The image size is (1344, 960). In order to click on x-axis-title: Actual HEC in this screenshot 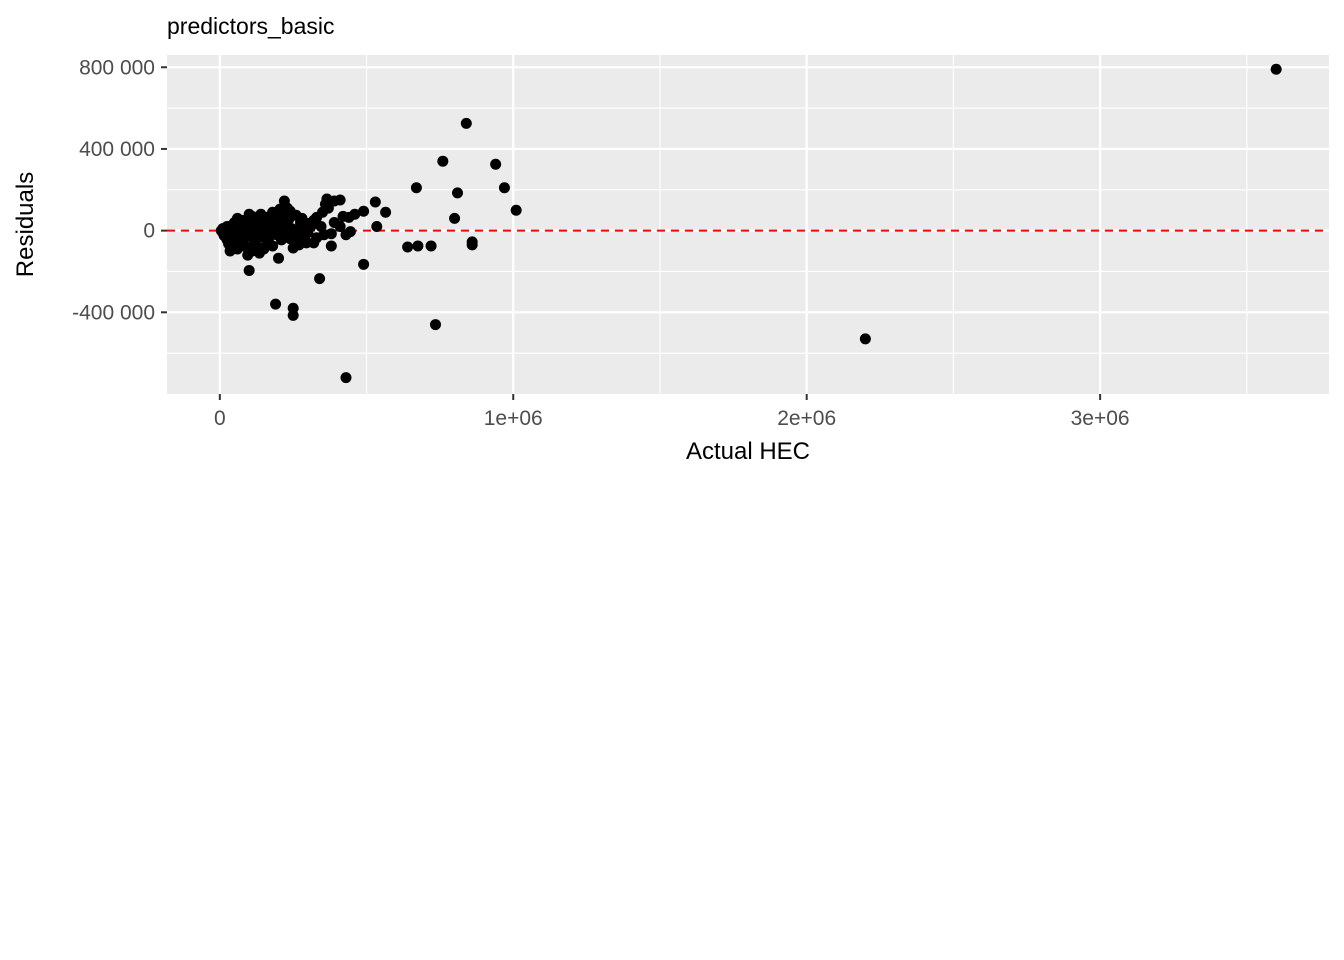, I will do `click(748, 451)`.